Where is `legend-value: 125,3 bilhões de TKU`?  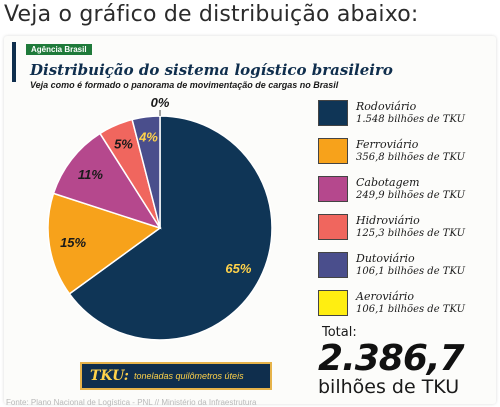
legend-value: 125,3 bilhões de TKU is located at coordinates (411, 233).